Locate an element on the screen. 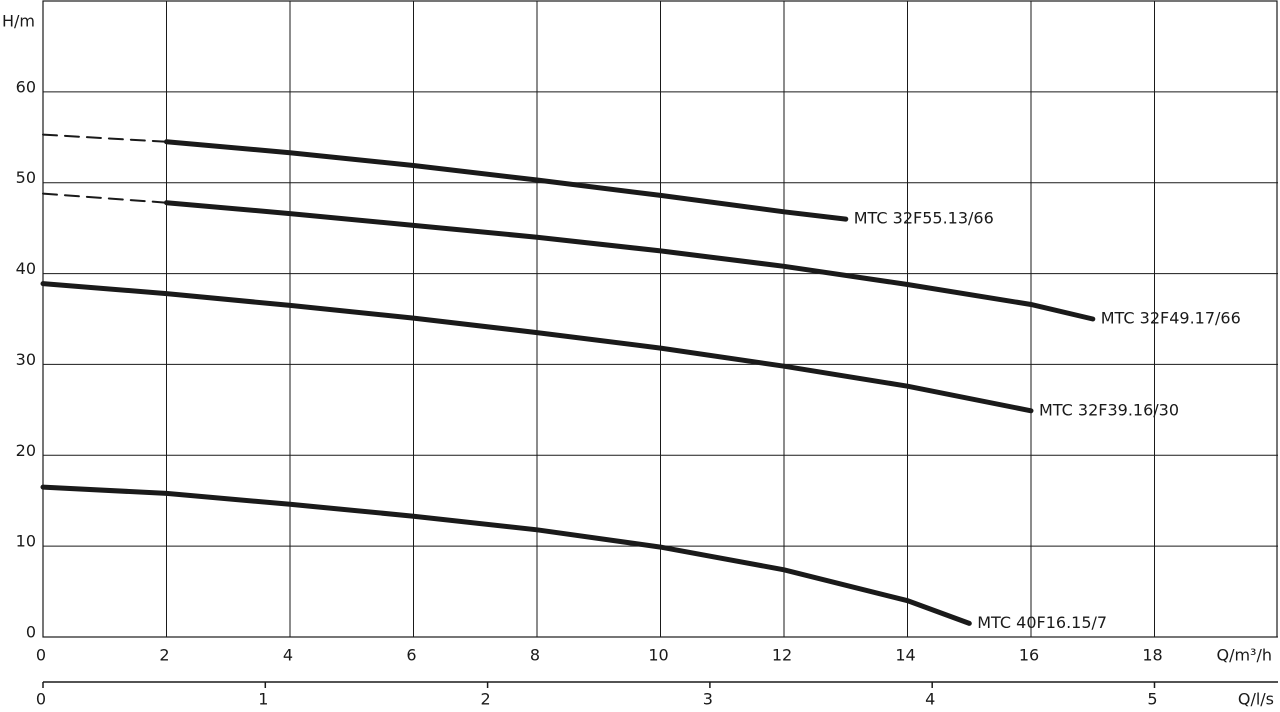 The width and height of the screenshot is (1280, 712). x-axis-label: Q/m³/h is located at coordinates (1244, 655).